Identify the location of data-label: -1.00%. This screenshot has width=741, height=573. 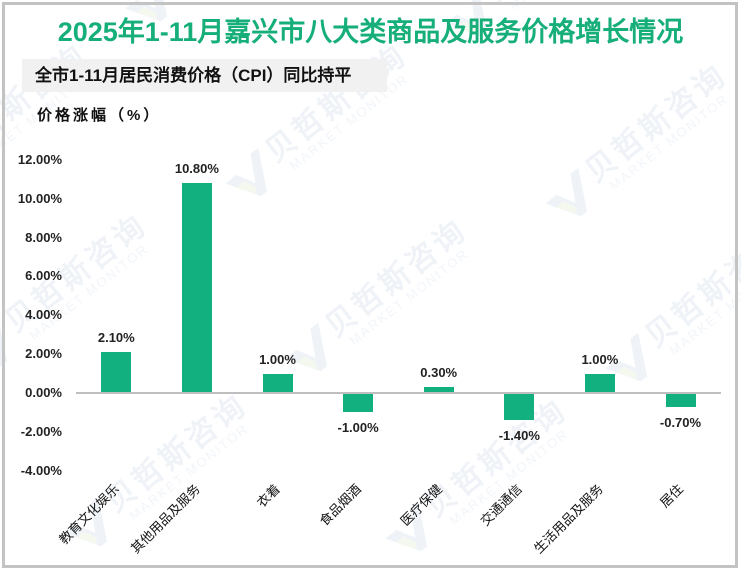
(358, 428).